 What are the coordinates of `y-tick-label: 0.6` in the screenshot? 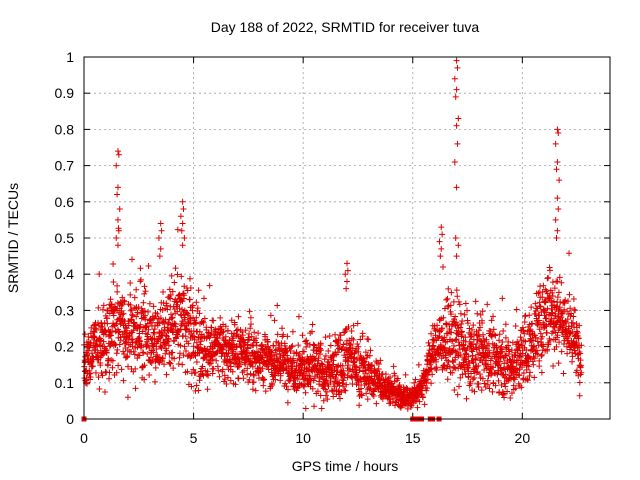 It's located at (65, 202).